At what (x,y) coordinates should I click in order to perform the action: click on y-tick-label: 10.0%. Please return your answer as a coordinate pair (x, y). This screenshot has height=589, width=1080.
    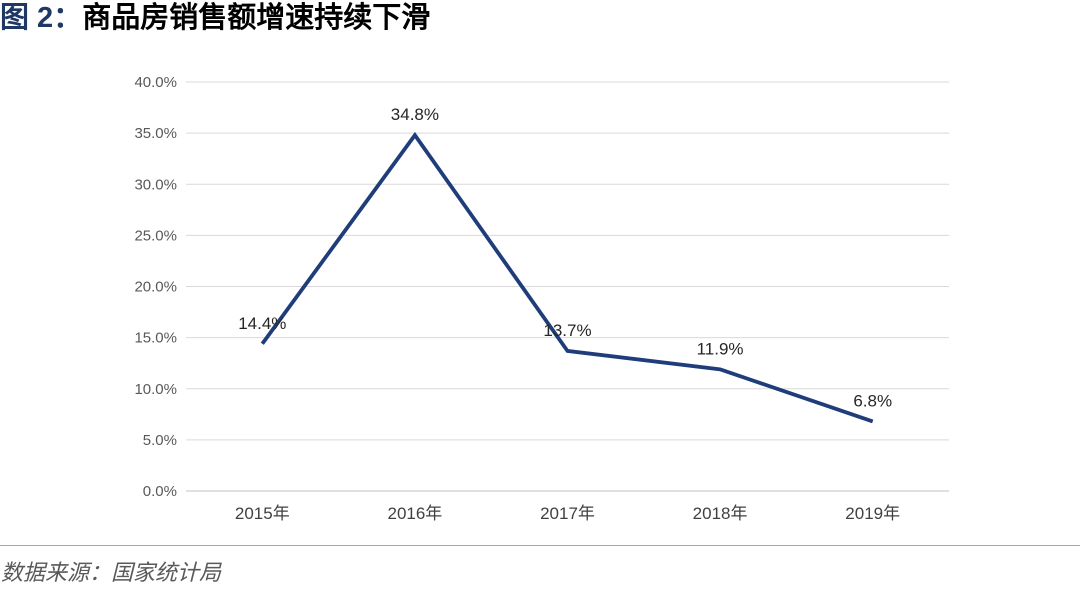
    Looking at the image, I should click on (155, 389).